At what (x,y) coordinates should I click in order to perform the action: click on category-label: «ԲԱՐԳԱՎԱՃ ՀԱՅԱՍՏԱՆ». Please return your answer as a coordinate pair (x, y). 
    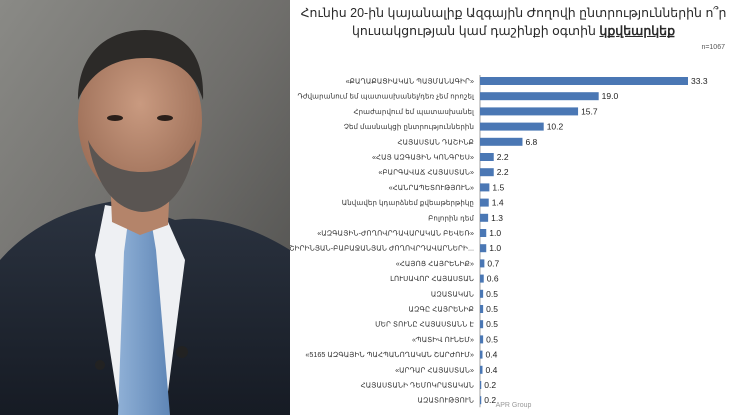
    Looking at the image, I should click on (426, 172).